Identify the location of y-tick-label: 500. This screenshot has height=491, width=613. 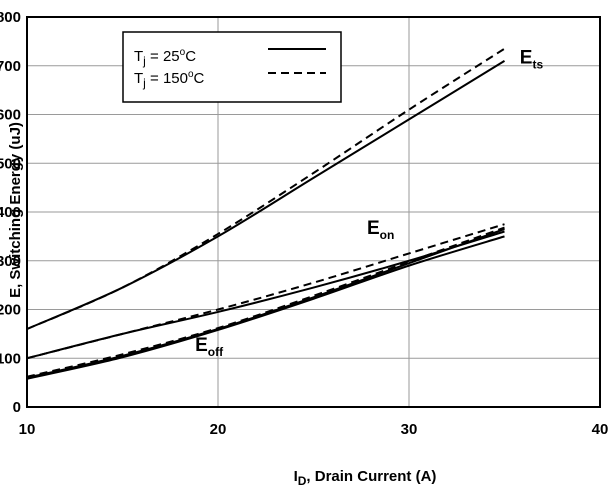
(10, 163).